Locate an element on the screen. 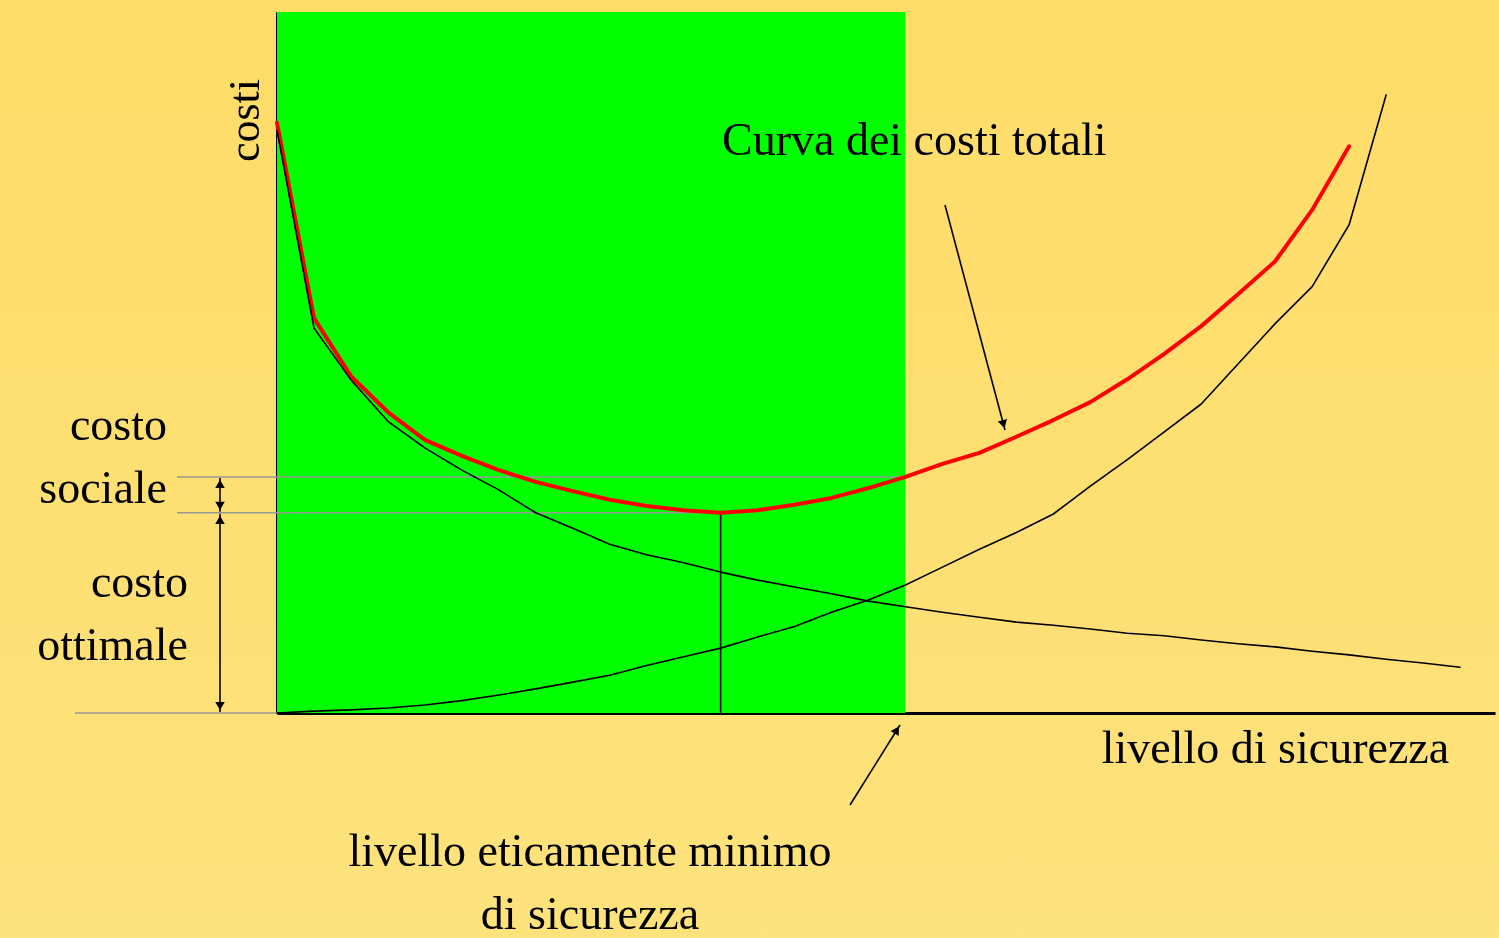  text: livello eticamente minimo di sicurezza is located at coordinates (590, 881).